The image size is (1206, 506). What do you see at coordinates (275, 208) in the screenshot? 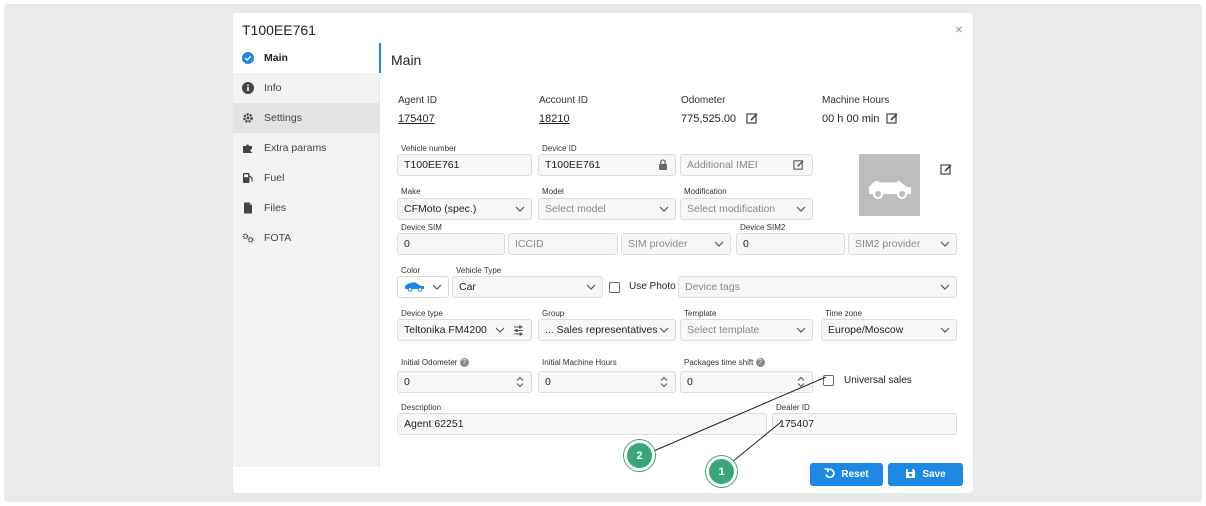
I see `sidebar-item-label: Files` at bounding box center [275, 208].